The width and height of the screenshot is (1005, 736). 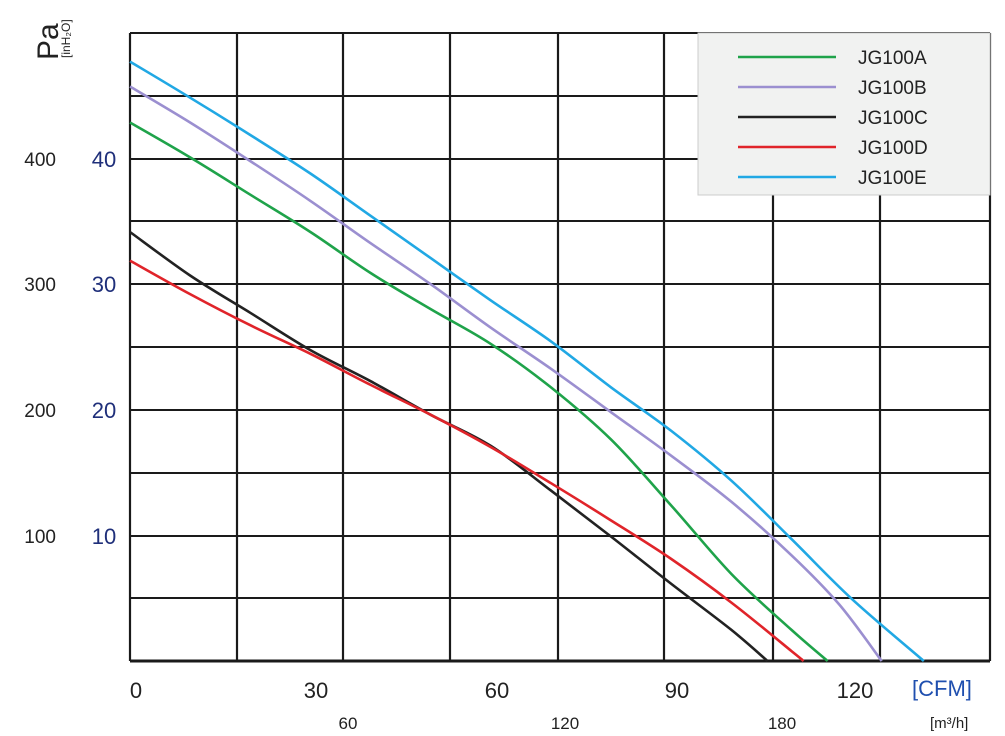 What do you see at coordinates (892, 88) in the screenshot?
I see `legend-label-jg100b: JG100B` at bounding box center [892, 88].